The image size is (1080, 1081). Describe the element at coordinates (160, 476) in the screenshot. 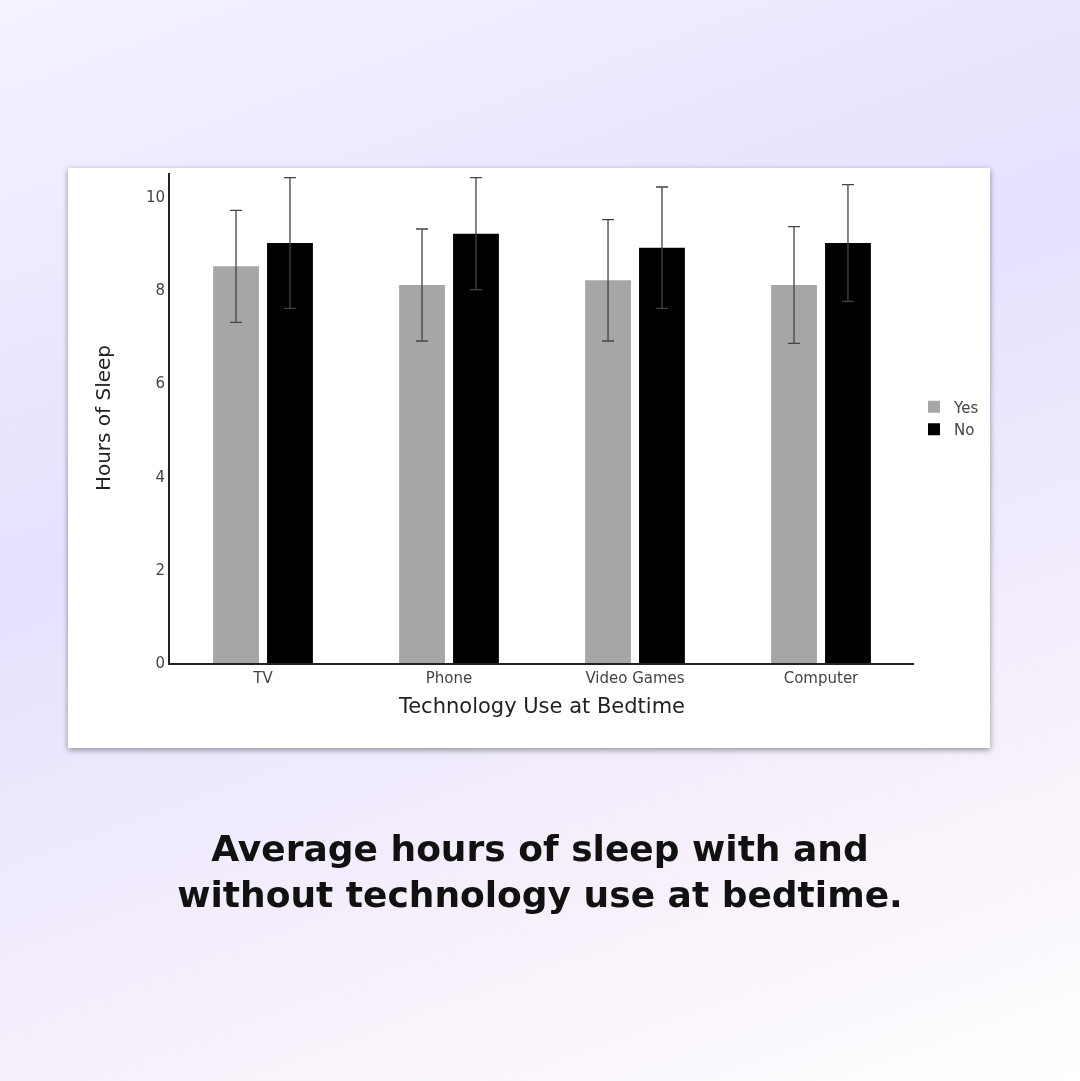

I see `y-tick-label: 4` at that location.